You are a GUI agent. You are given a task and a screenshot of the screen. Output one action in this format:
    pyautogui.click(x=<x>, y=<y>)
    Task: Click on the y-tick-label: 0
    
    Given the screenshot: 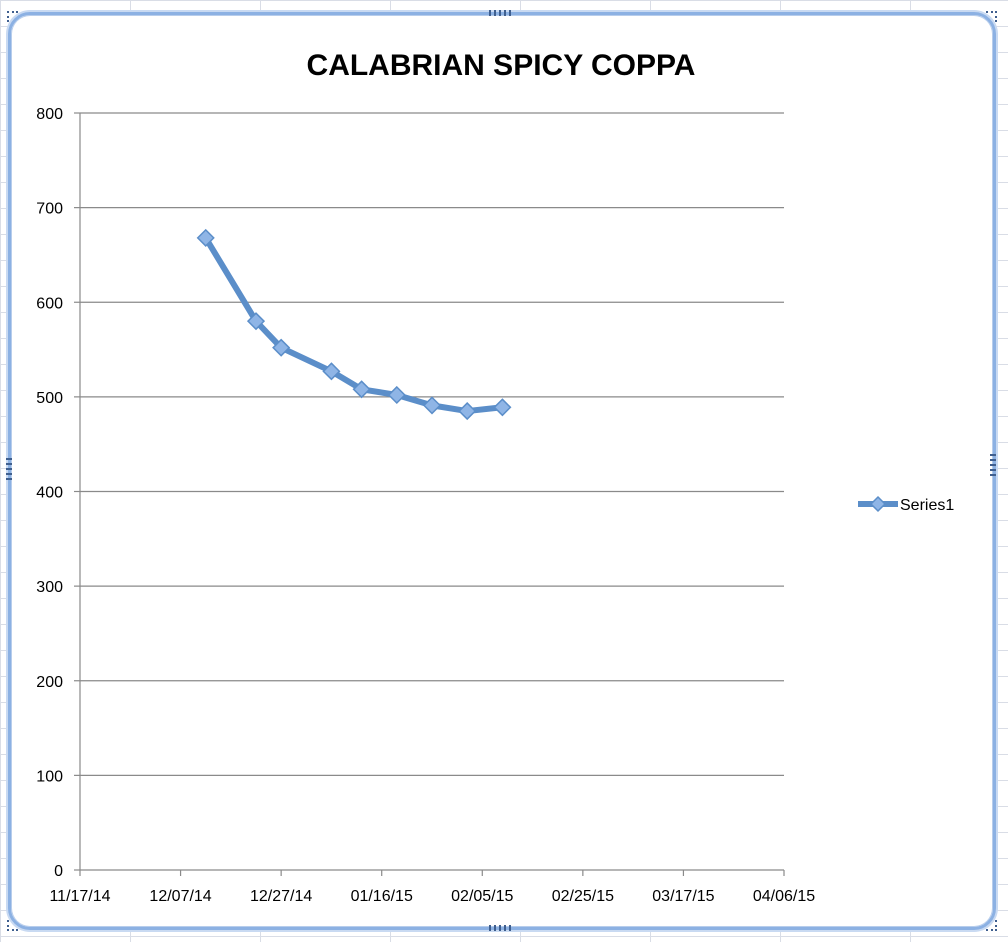 What is the action you would take?
    pyautogui.click(x=58, y=871)
    